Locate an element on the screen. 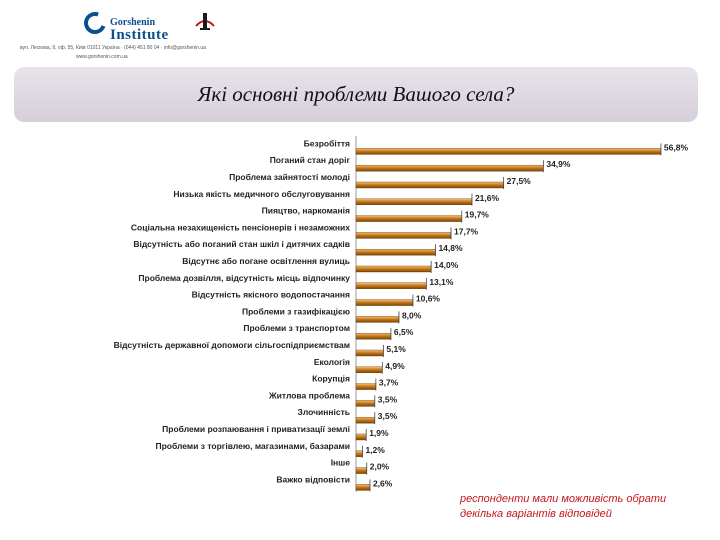  category-label: Житлова проблема is located at coordinates (309, 395).